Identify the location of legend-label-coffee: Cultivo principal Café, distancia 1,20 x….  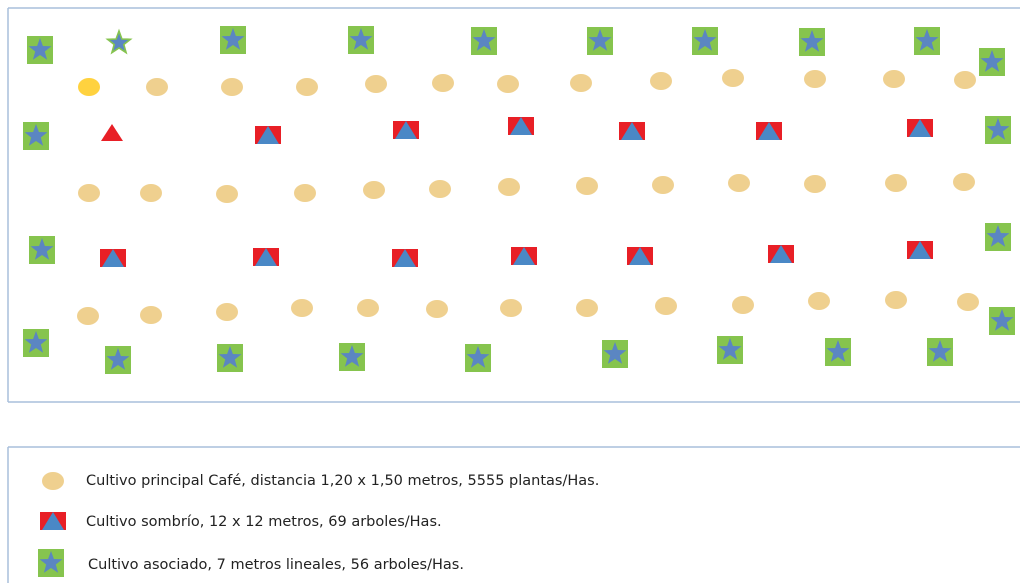
(342, 481).